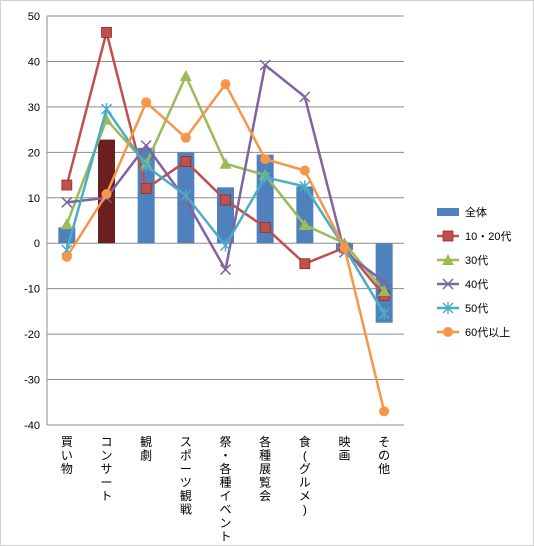  Describe the element at coordinates (462, 308) in the screenshot. I see `legend-item: 50代` at that location.